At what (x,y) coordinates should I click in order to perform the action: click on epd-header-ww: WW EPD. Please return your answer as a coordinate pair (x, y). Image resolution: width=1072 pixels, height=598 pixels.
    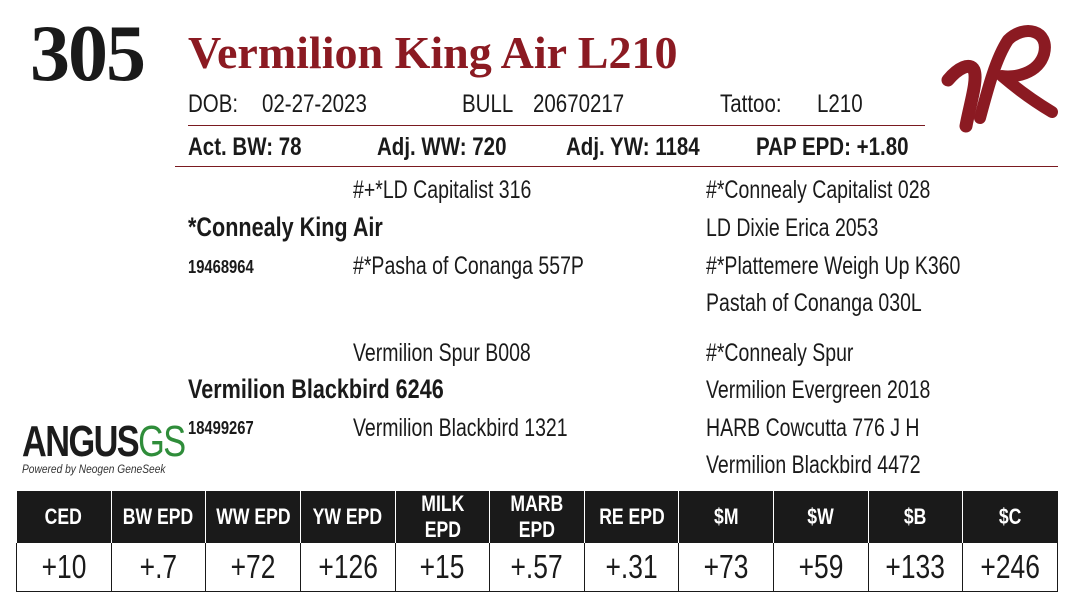
    Looking at the image, I should click on (253, 517).